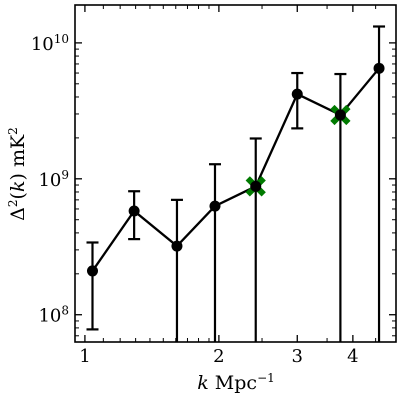  What do you see at coordinates (61, 39) in the screenshot?
I see `y-tick-label-exponent: 10` at bounding box center [61, 39].